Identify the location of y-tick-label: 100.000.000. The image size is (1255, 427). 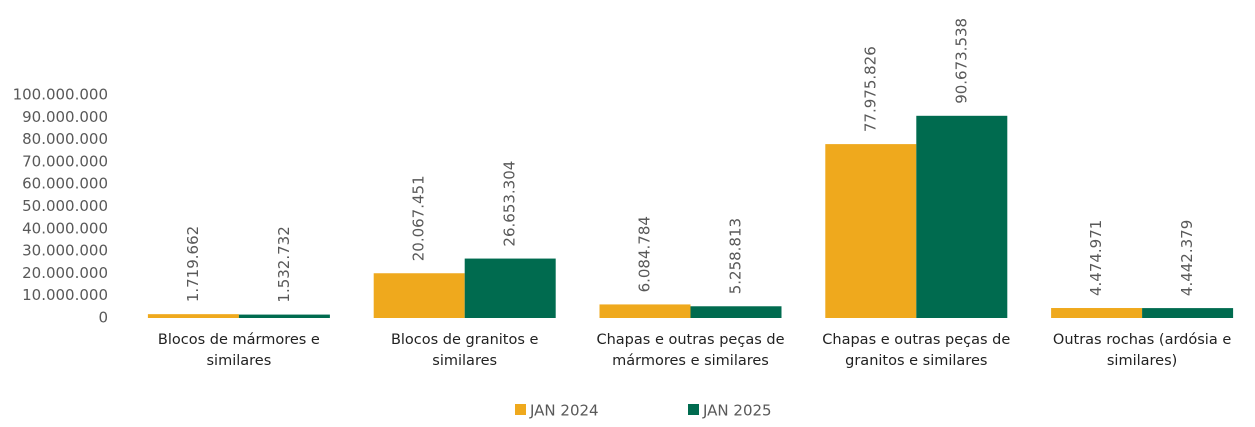
(60, 95).